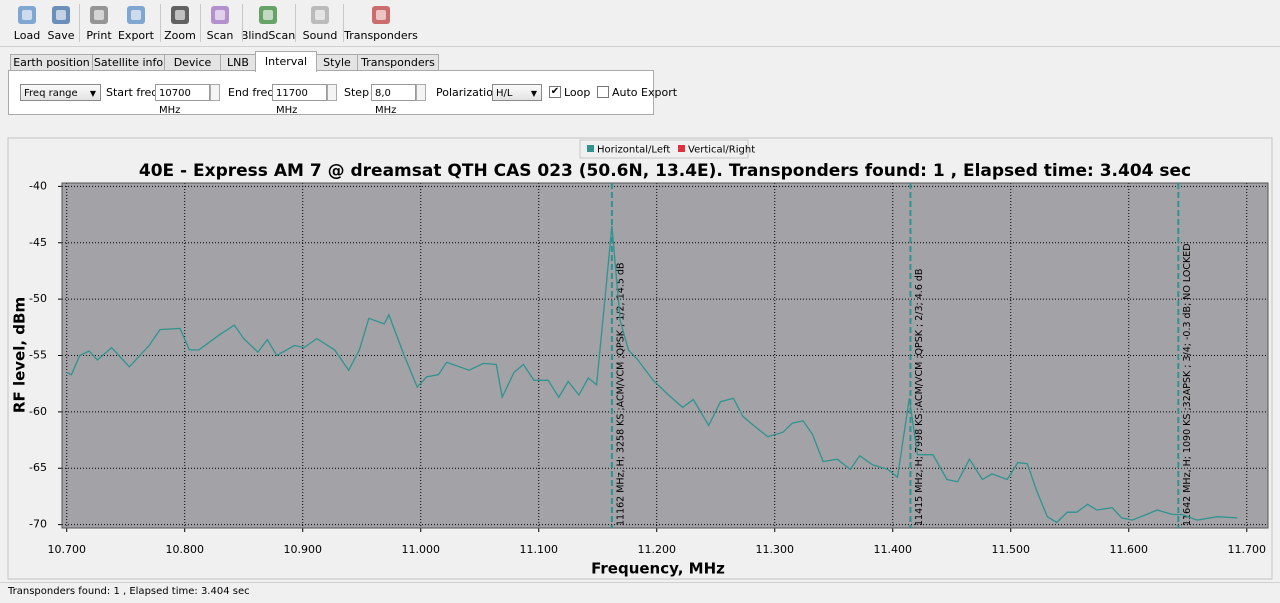 The image size is (1280, 603). I want to click on auto-export-checkbox, so click(603, 92).